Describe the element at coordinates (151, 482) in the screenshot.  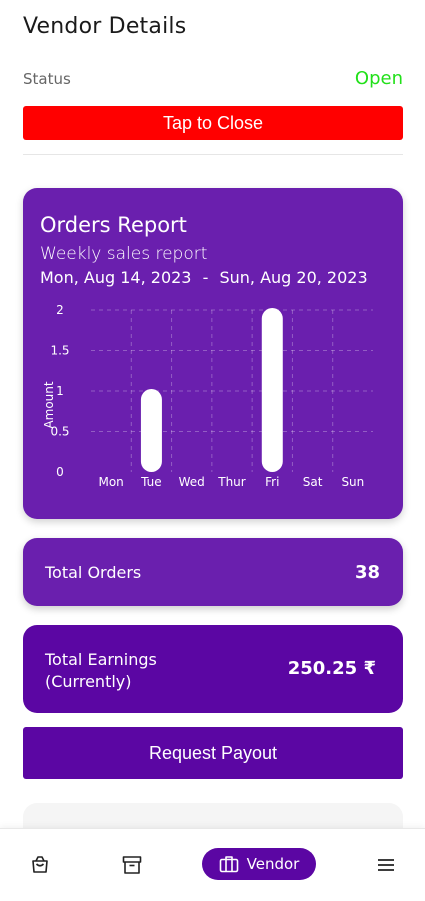
I see `x-tick-label: Tue` at that location.